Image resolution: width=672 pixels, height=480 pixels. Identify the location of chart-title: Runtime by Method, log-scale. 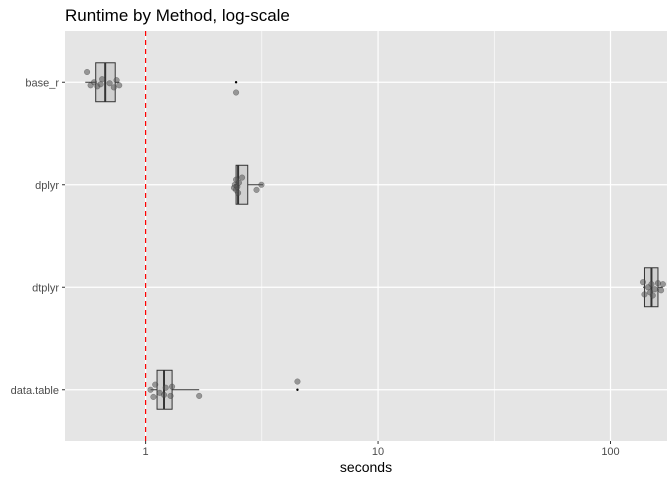
(177, 15).